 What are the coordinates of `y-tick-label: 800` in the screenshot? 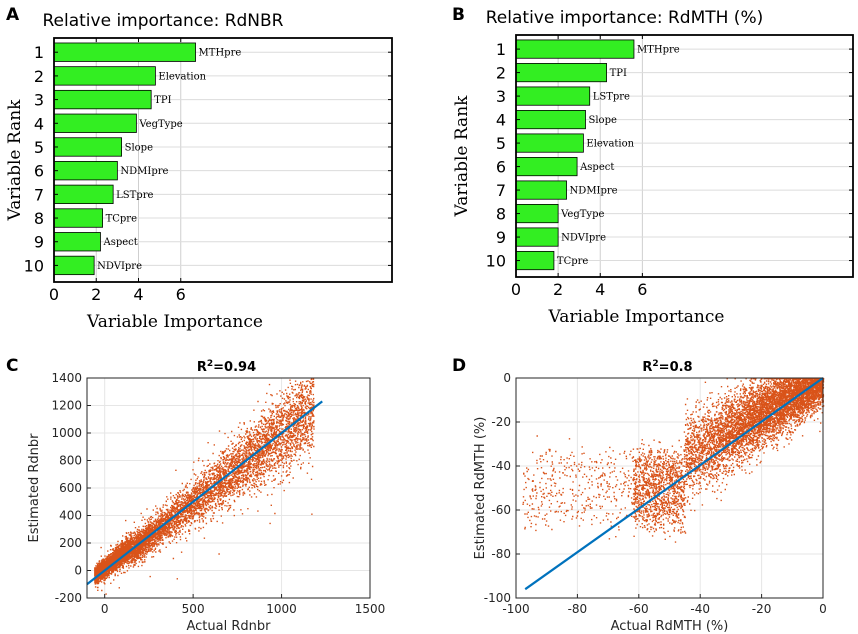 It's located at (70, 461).